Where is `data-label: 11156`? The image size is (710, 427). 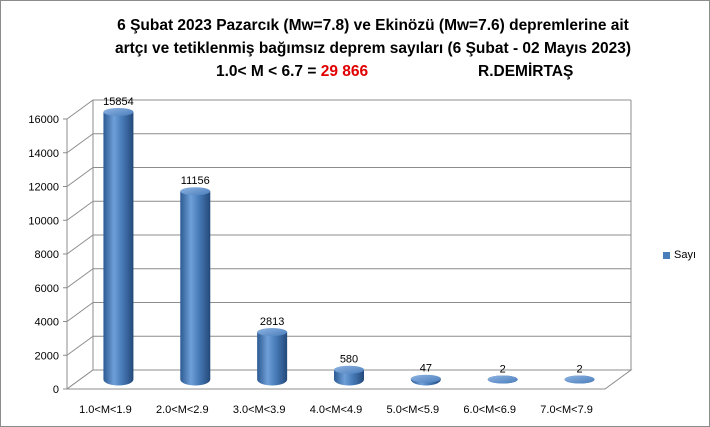
data-label: 11156 is located at coordinates (195, 181).